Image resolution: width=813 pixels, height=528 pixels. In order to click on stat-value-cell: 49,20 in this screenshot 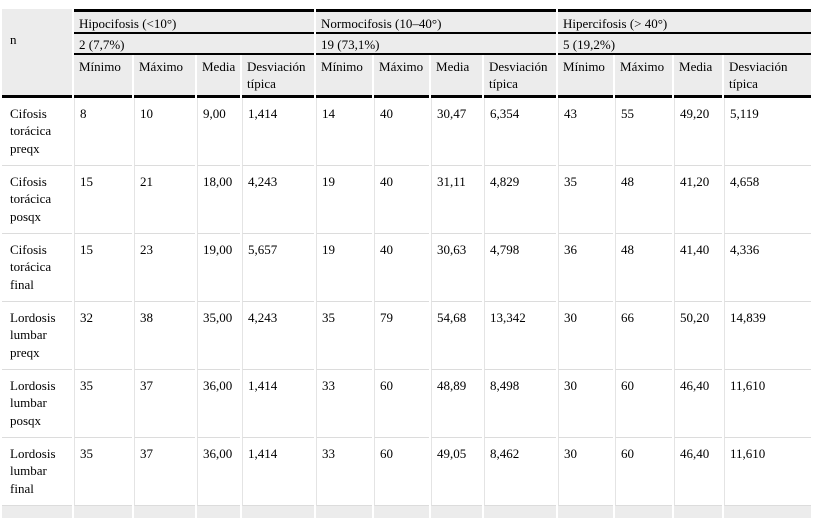, I will do `click(698, 132)`.